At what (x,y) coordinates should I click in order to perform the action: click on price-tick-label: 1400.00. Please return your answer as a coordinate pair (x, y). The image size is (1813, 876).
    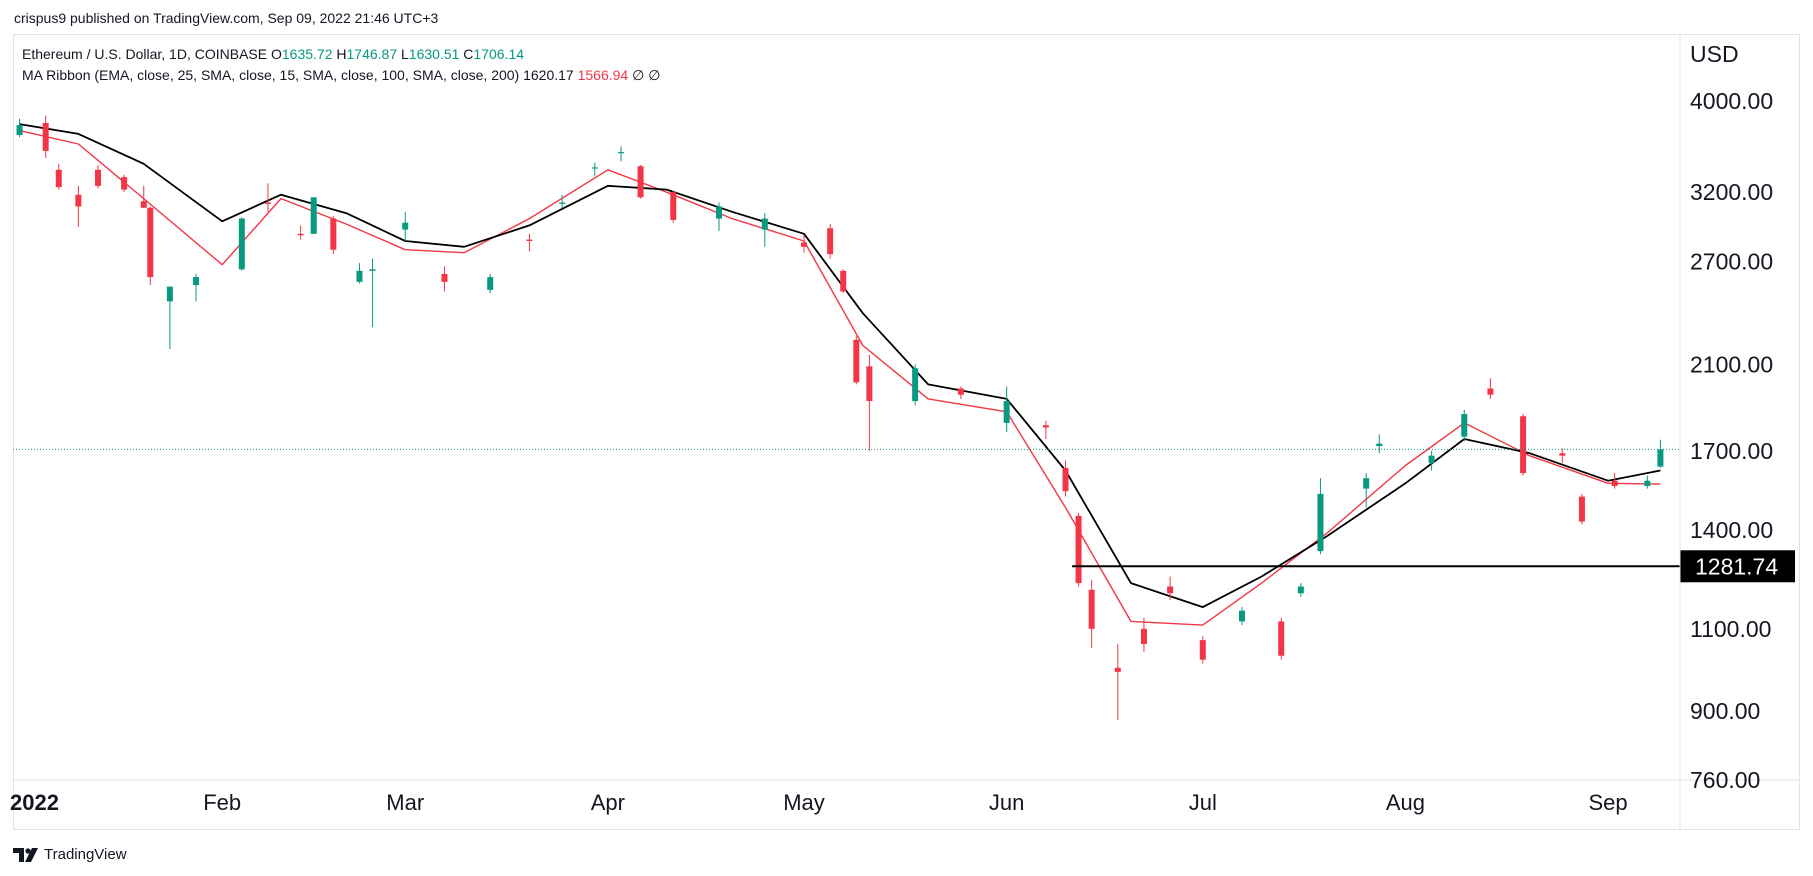
    Looking at the image, I should click on (1731, 530).